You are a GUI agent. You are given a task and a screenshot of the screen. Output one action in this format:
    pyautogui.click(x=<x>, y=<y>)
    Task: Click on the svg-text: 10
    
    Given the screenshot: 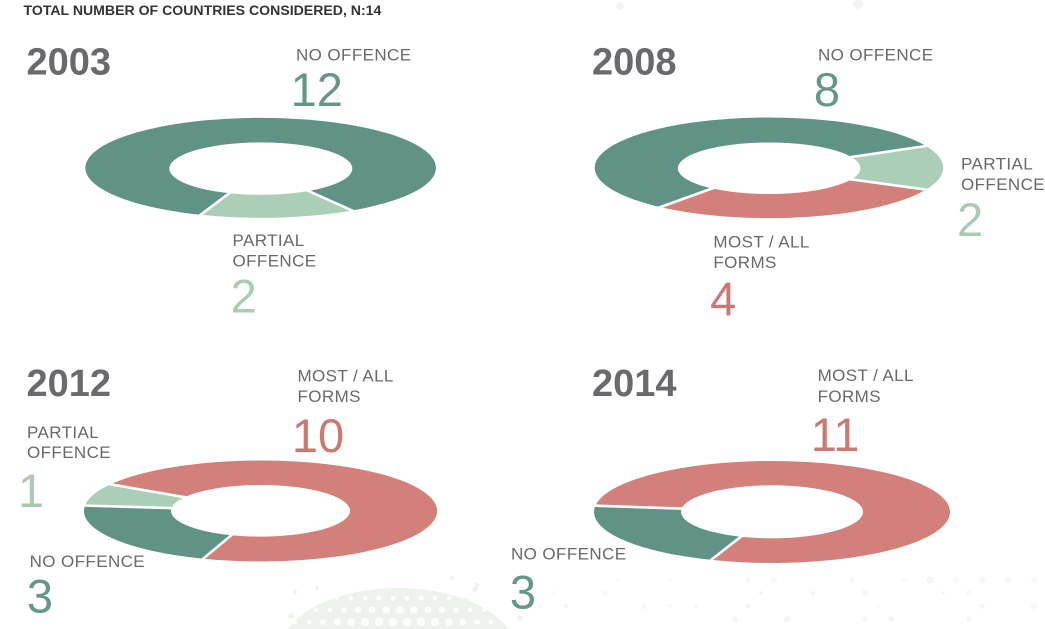 What is the action you would take?
    pyautogui.click(x=318, y=435)
    